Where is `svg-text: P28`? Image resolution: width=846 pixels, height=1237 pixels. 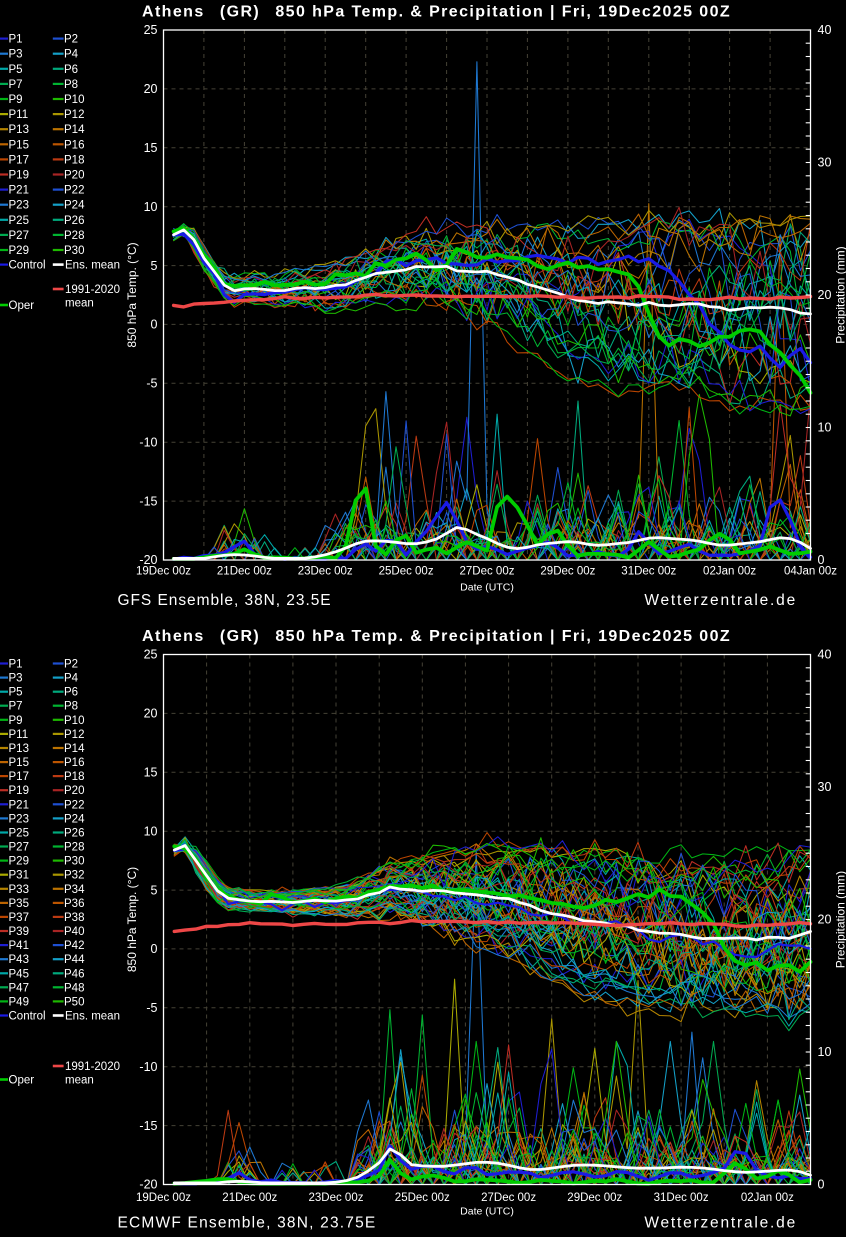
svg-text: P28 is located at coordinates (74, 848).